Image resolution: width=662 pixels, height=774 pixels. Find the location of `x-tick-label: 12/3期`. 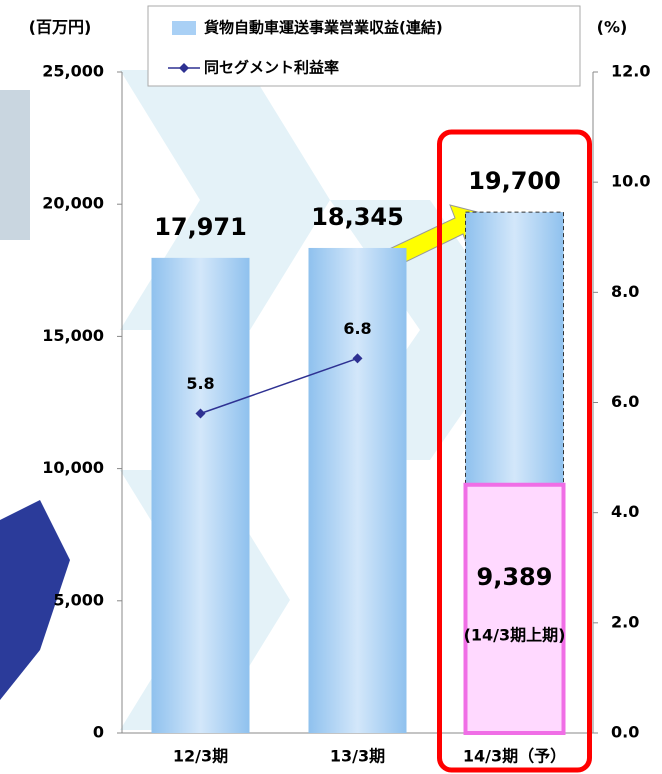

x-tick-label: 12/3期 is located at coordinates (200, 756).